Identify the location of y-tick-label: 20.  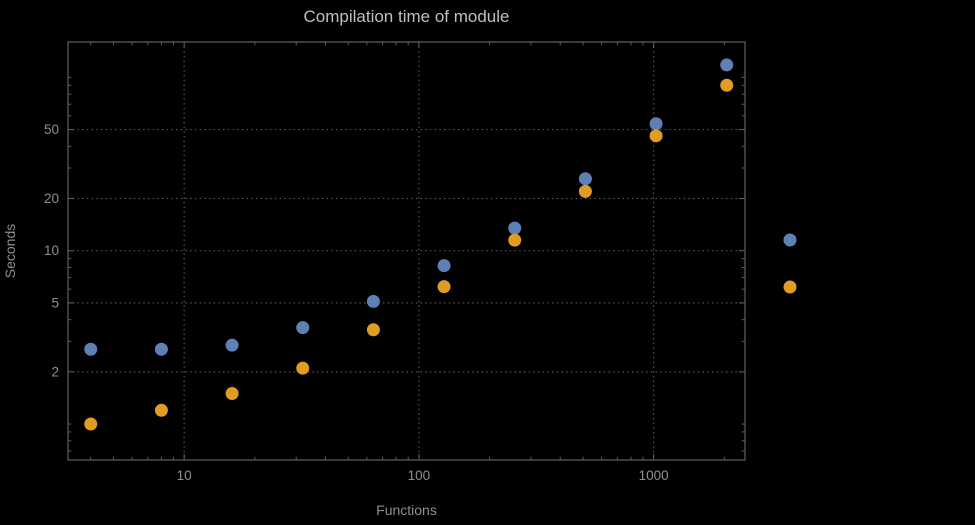
(51, 198).